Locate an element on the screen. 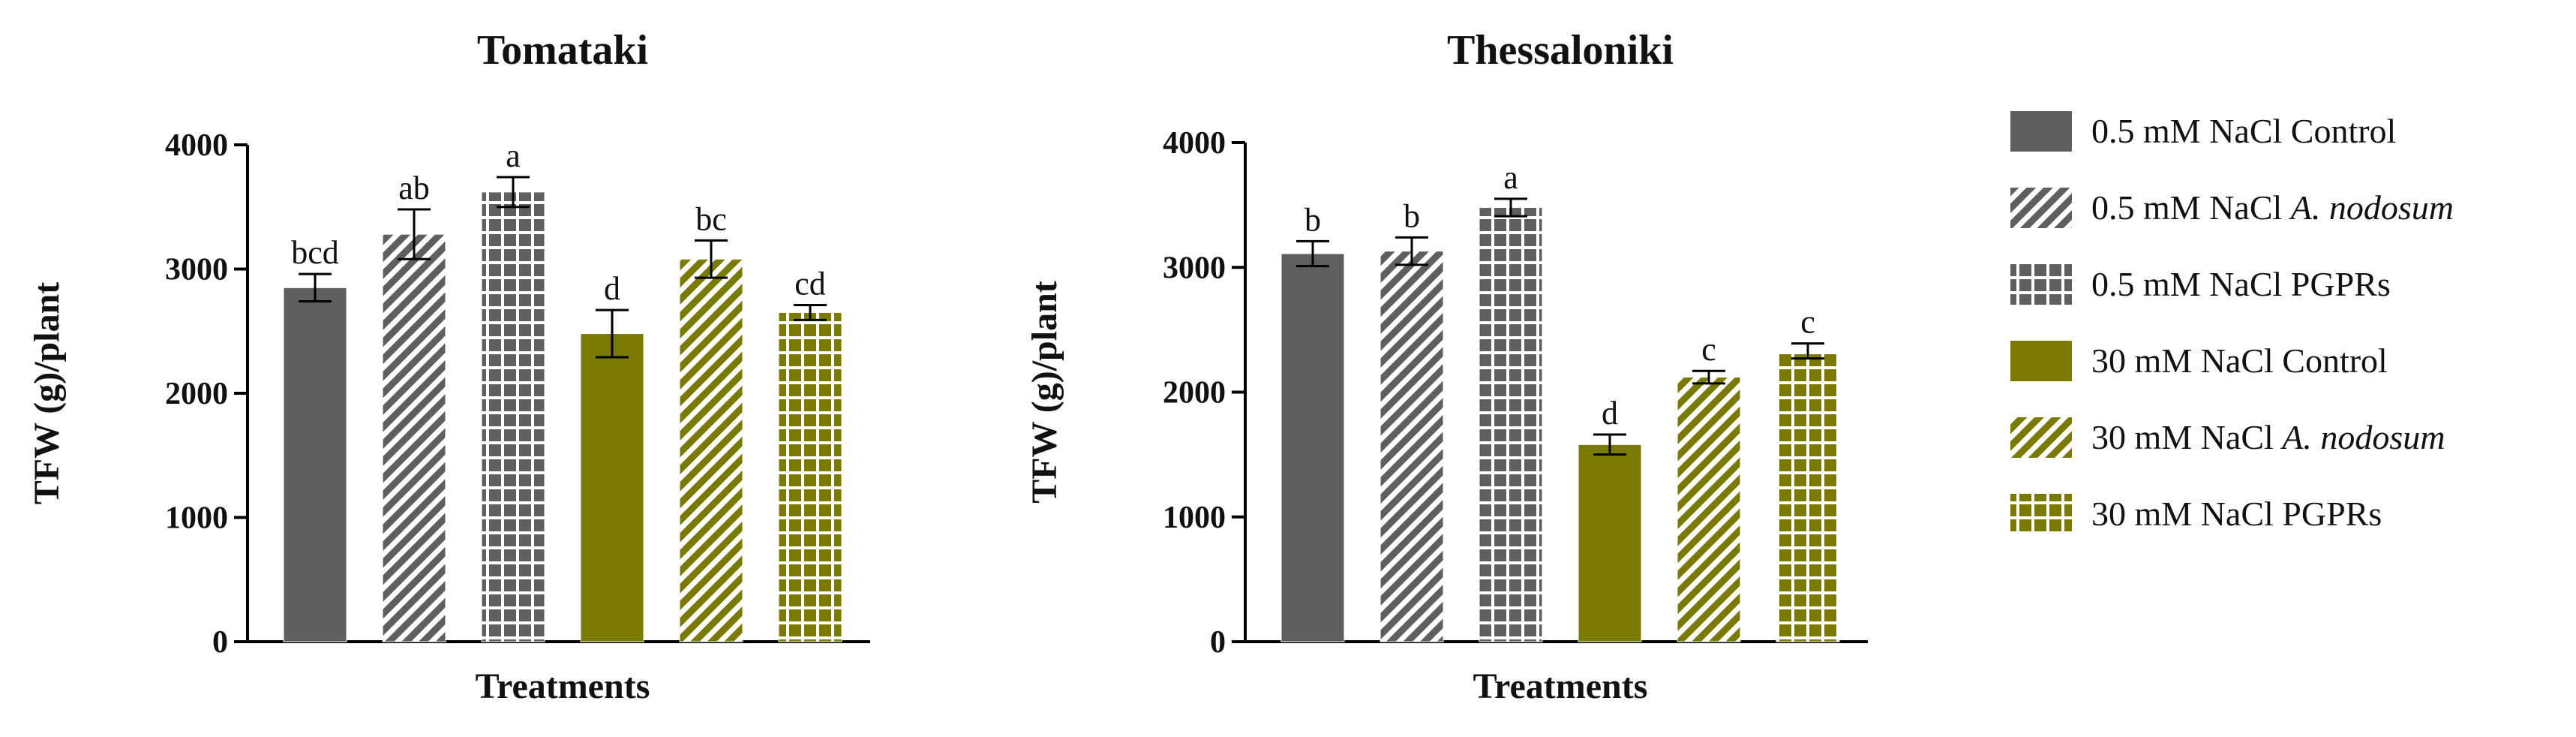  chart-title-tomataki: Tomataki is located at coordinates (562, 50).